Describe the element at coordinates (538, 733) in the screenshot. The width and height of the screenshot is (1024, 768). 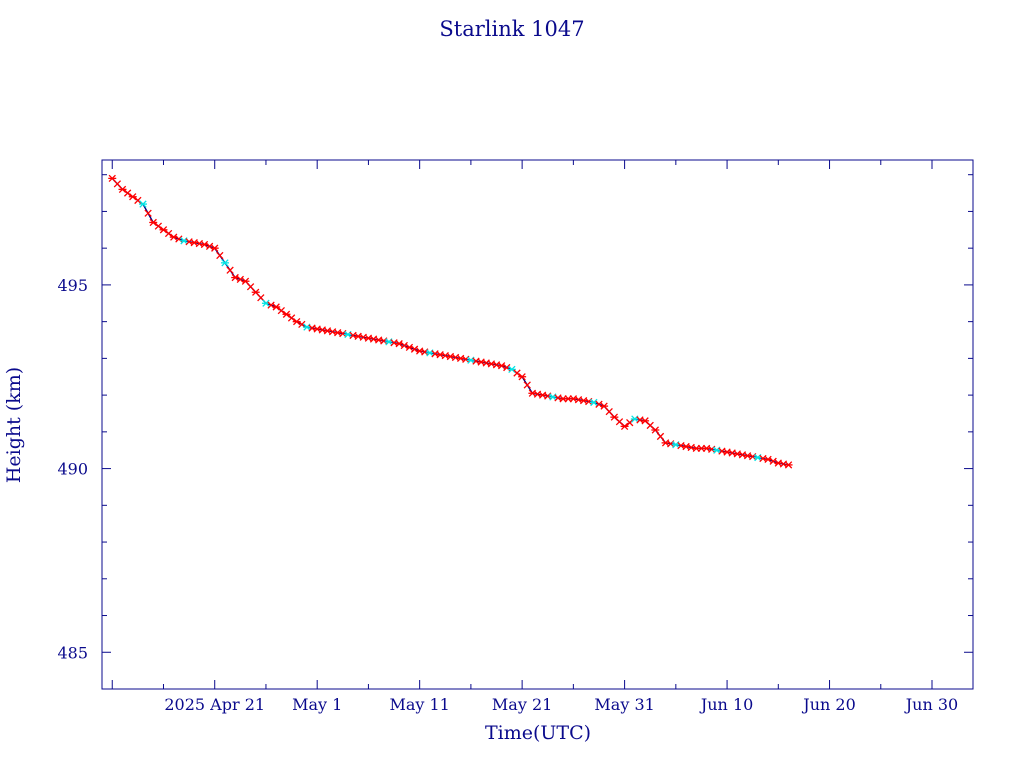
I see `x-axis-label: Time(UTC)` at that location.